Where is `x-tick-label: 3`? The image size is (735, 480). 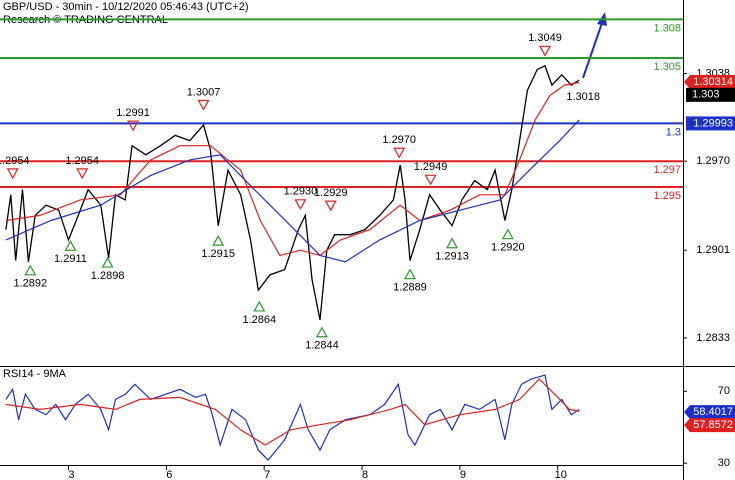
x-tick-label: 3 is located at coordinates (71, 474).